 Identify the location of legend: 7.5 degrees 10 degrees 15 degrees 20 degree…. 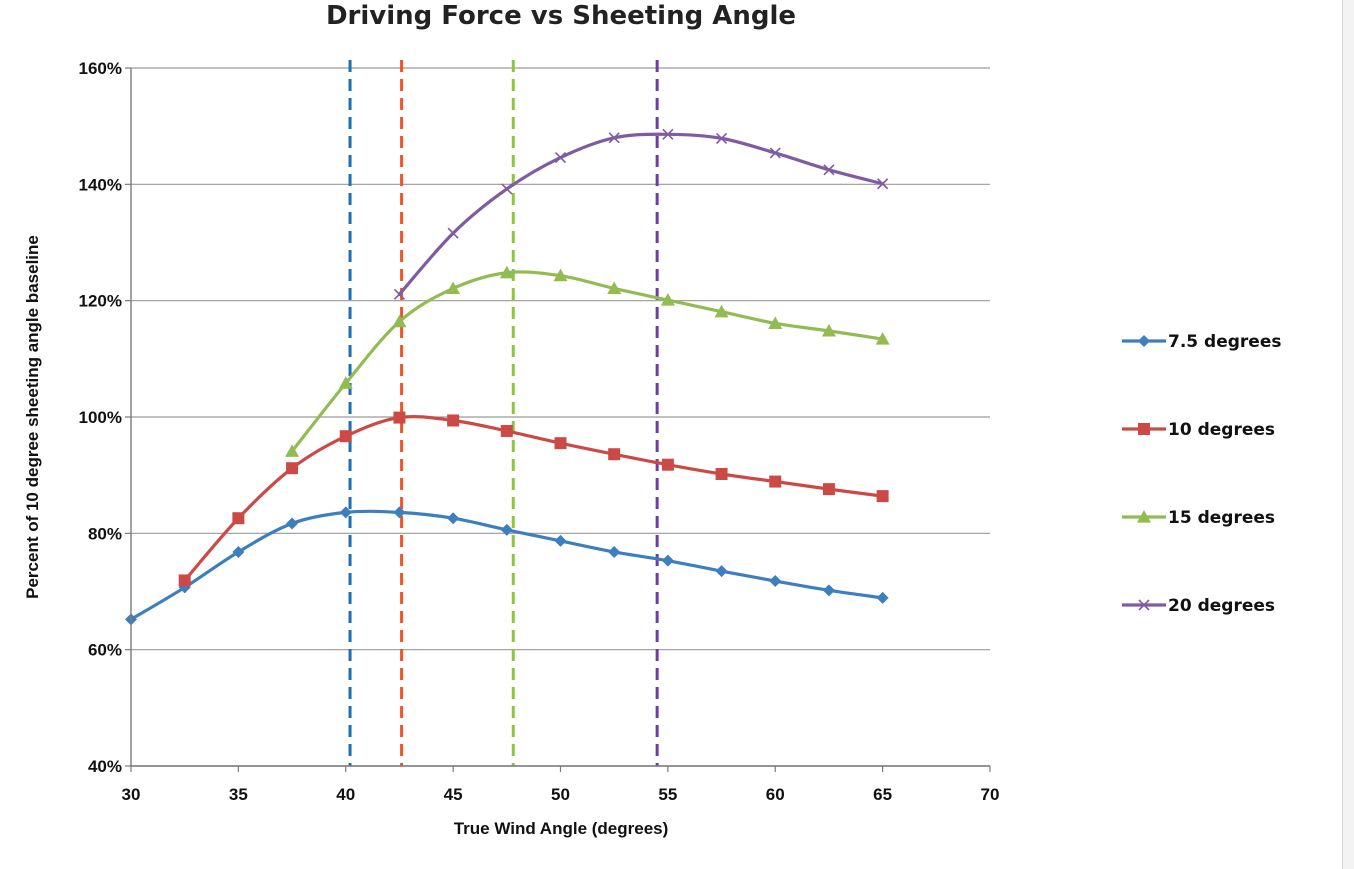
(1201, 474).